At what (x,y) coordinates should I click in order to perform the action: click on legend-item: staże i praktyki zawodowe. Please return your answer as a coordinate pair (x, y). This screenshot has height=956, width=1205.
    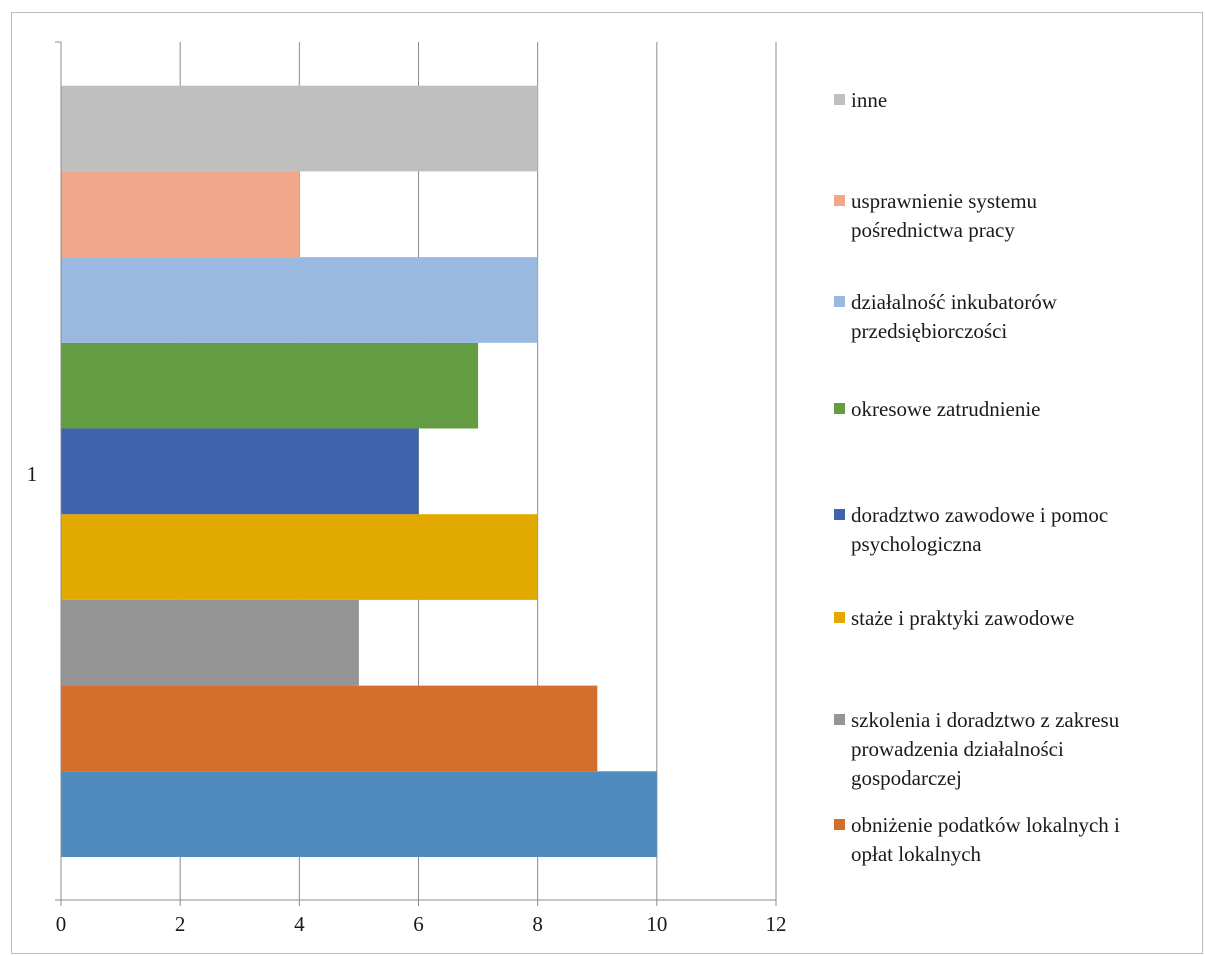
    Looking at the image, I should click on (1015, 618).